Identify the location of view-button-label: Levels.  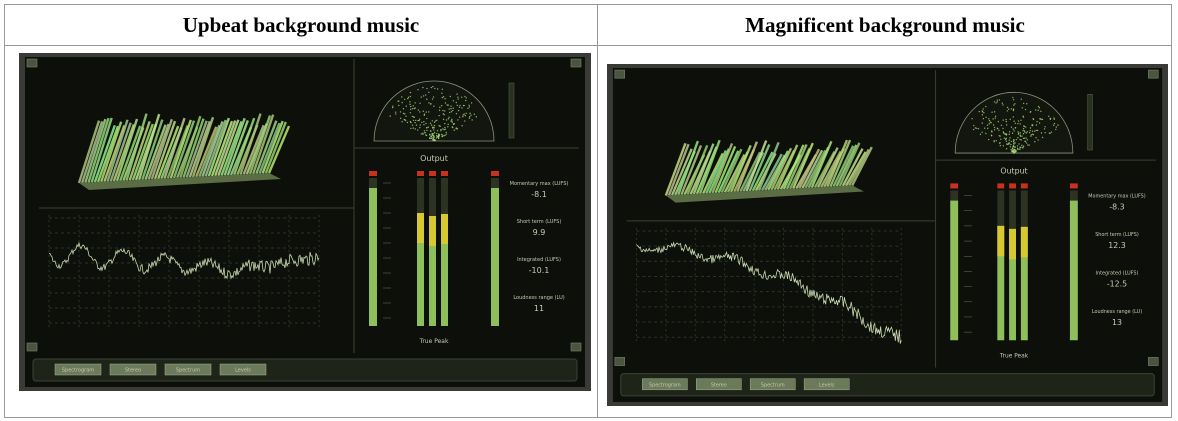
(827, 385).